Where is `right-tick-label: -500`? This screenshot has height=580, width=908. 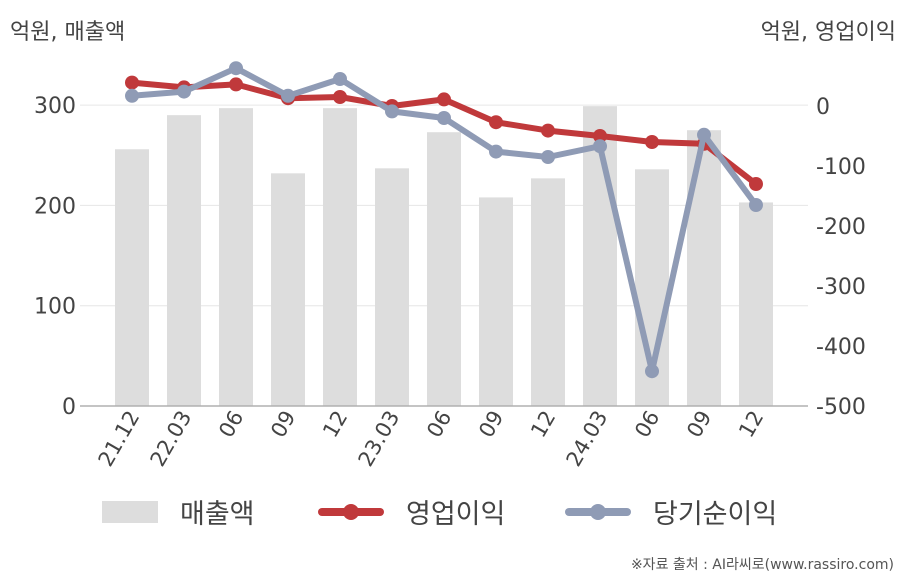
right-tick-label: -500 is located at coordinates (841, 407).